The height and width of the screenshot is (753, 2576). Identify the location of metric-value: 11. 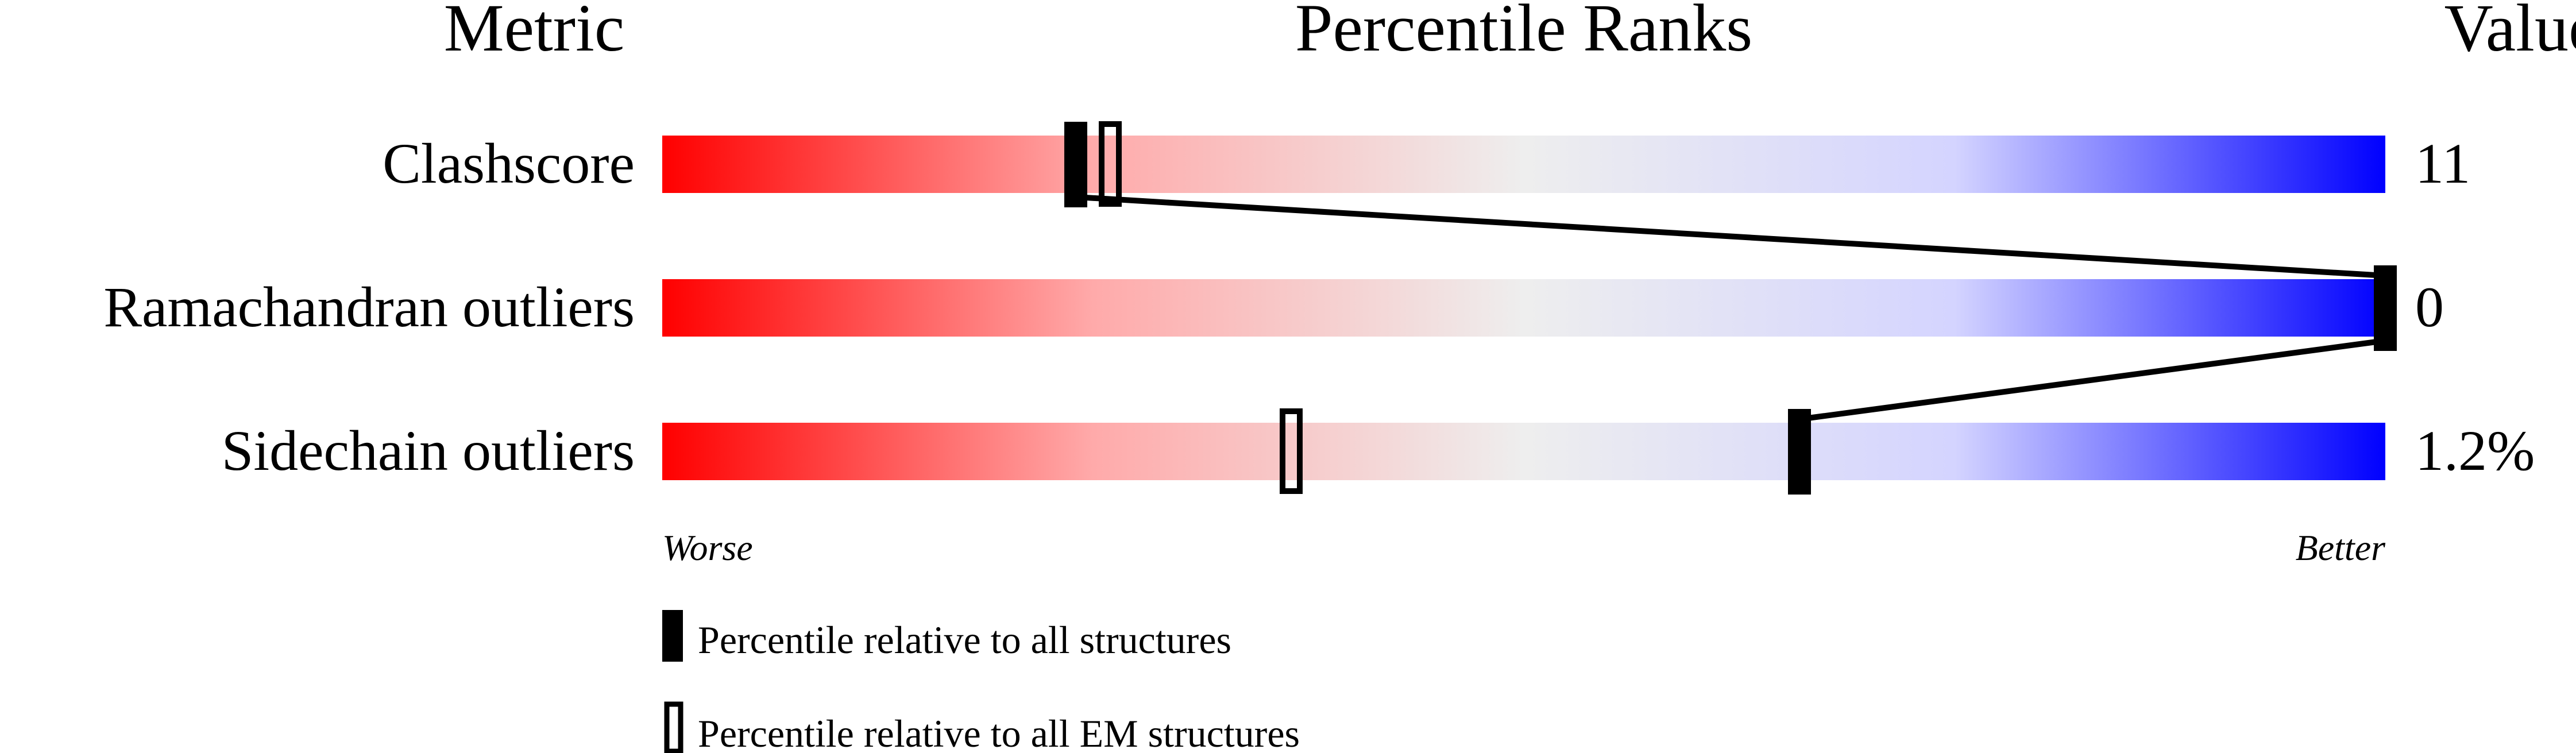
(2442, 163).